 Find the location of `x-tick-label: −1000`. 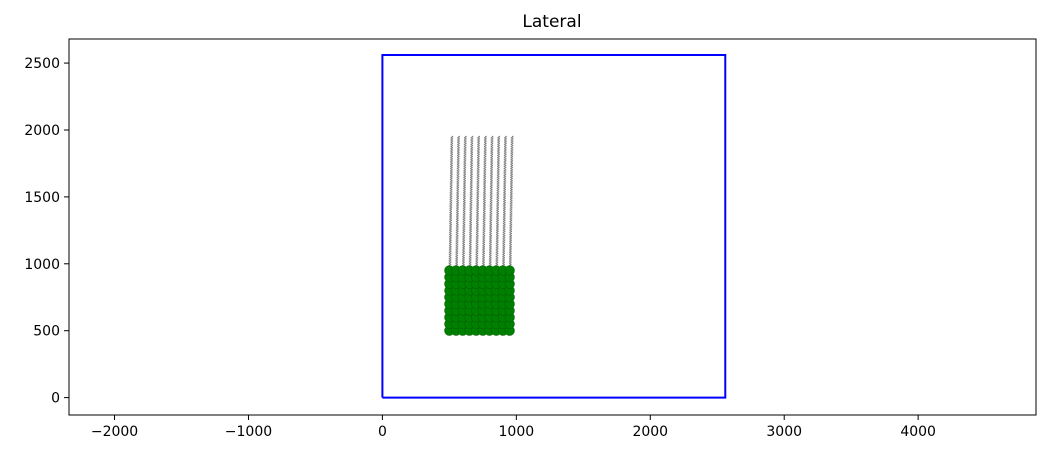

x-tick-label: −1000 is located at coordinates (248, 432).